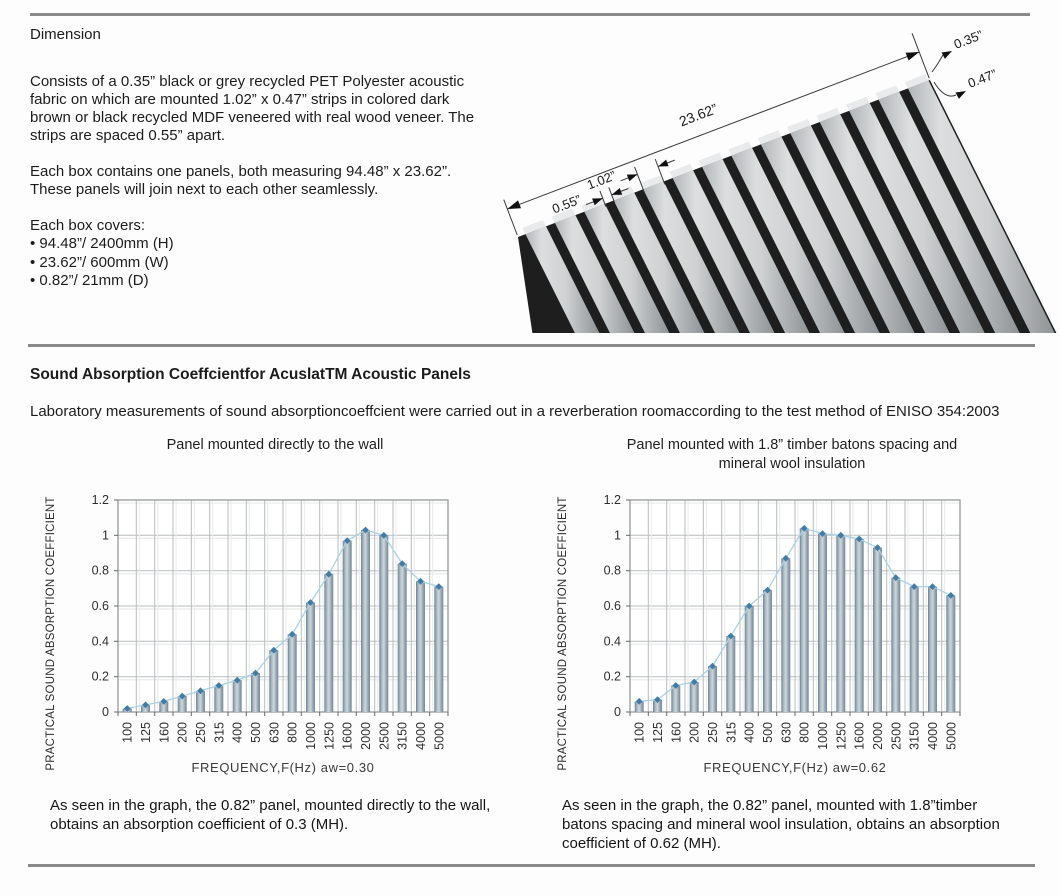 Image resolution: width=1060 pixels, height=895 pixels. What do you see at coordinates (531, 345) in the screenshot?
I see `section-divider` at bounding box center [531, 345].